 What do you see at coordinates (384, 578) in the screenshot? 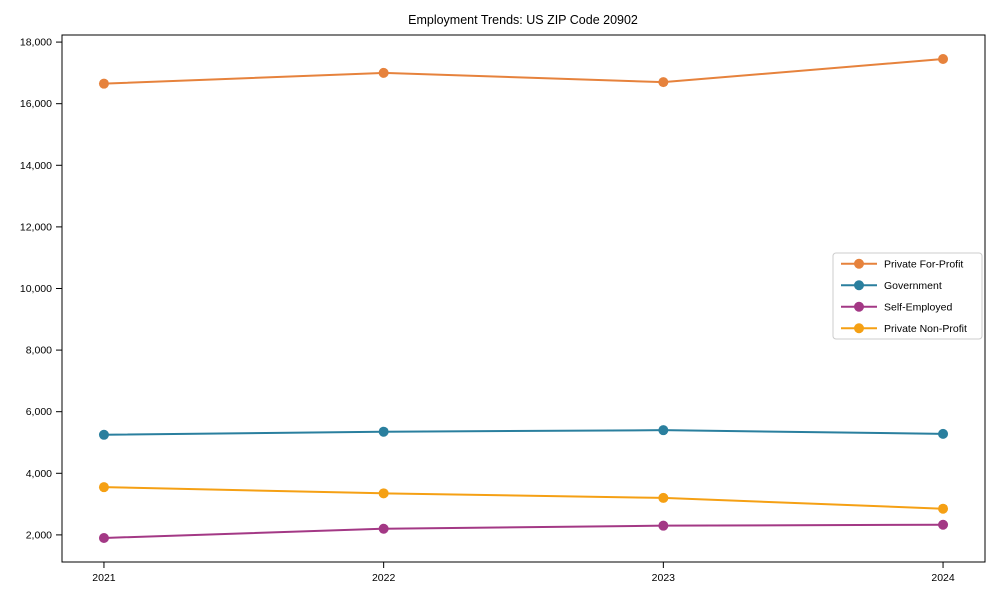
I see `x-axis-tick-label: 2022` at bounding box center [384, 578].